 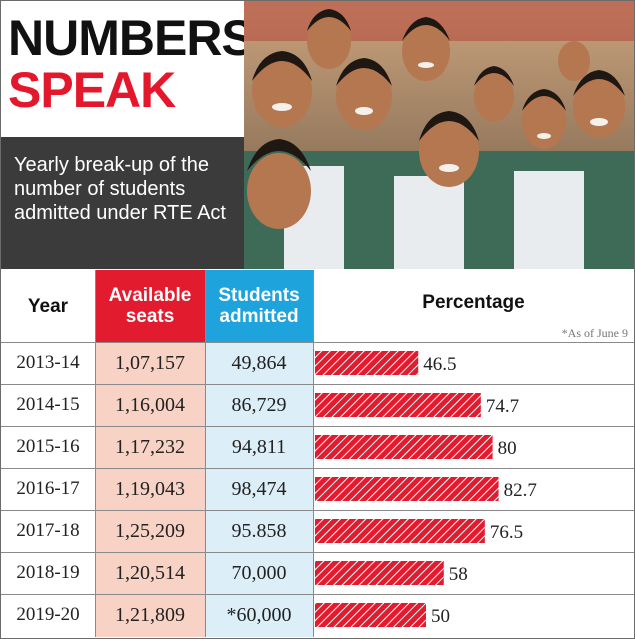 I want to click on table-row: 2016-17 1,19,043 98,474, so click(x=317, y=489).